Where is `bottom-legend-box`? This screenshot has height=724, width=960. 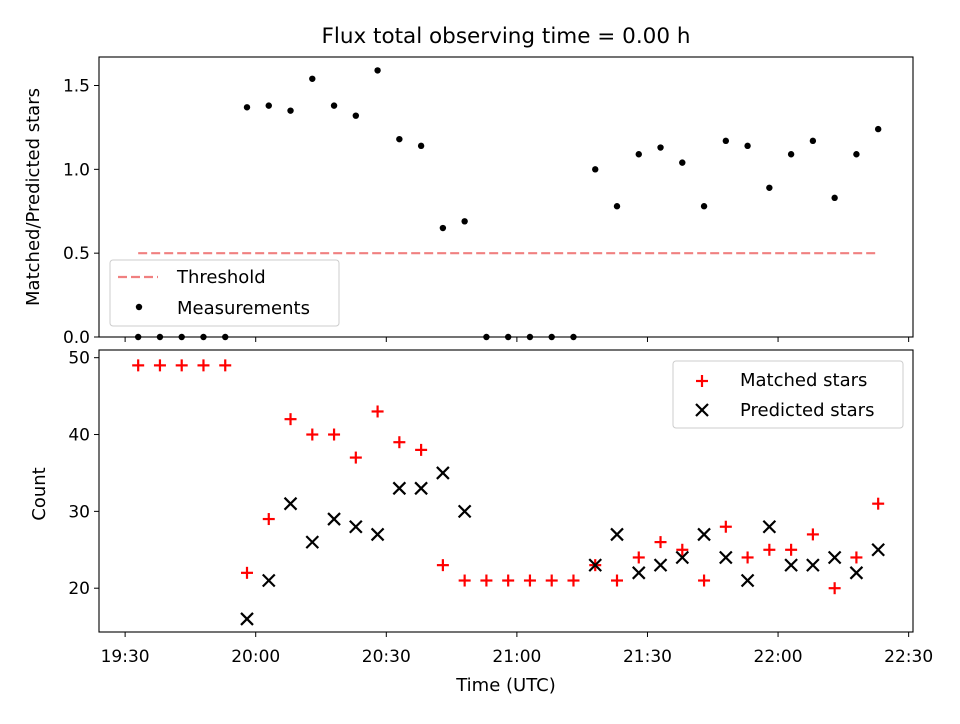 bottom-legend-box is located at coordinates (788, 394).